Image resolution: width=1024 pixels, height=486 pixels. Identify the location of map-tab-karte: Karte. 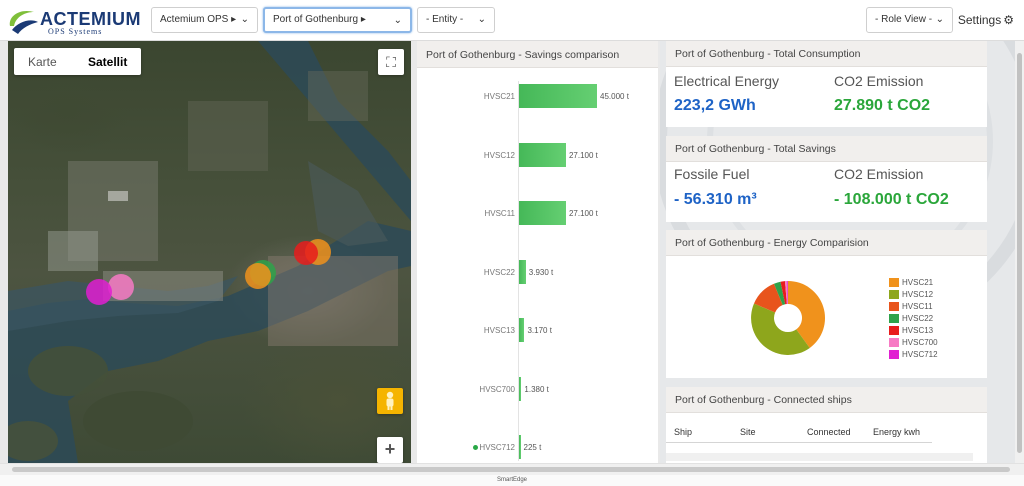
(42, 62).